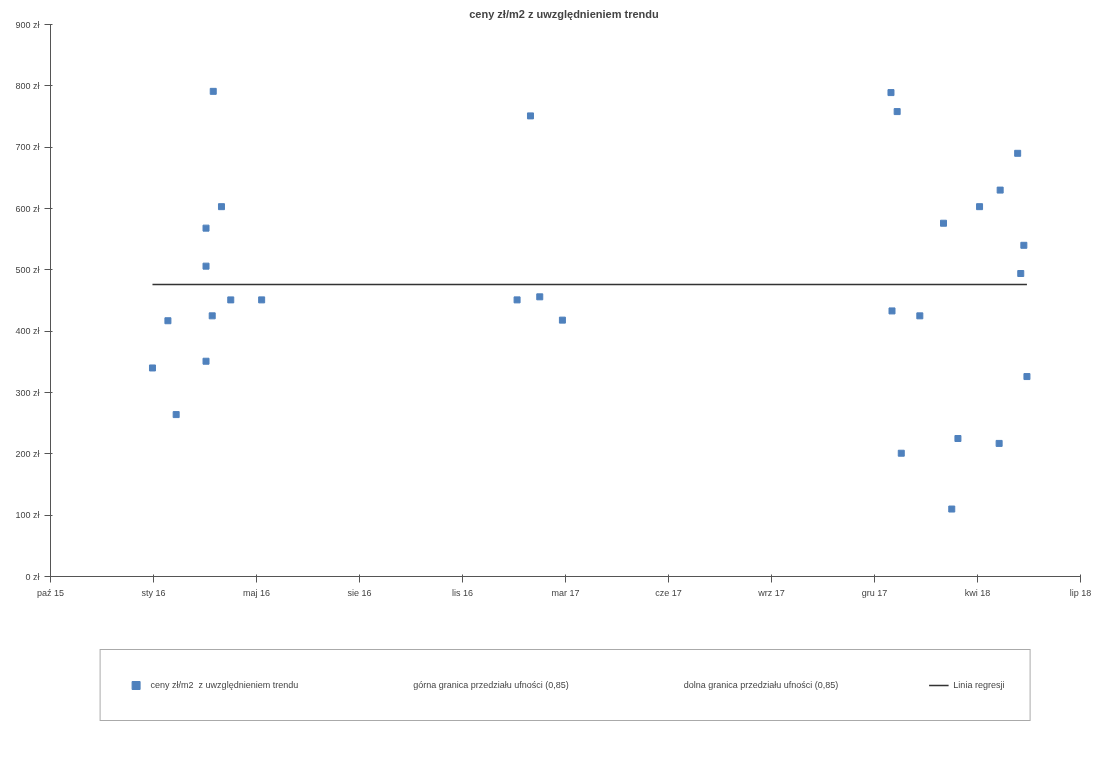  I want to click on x-tick-label: lis 16, so click(462, 592).